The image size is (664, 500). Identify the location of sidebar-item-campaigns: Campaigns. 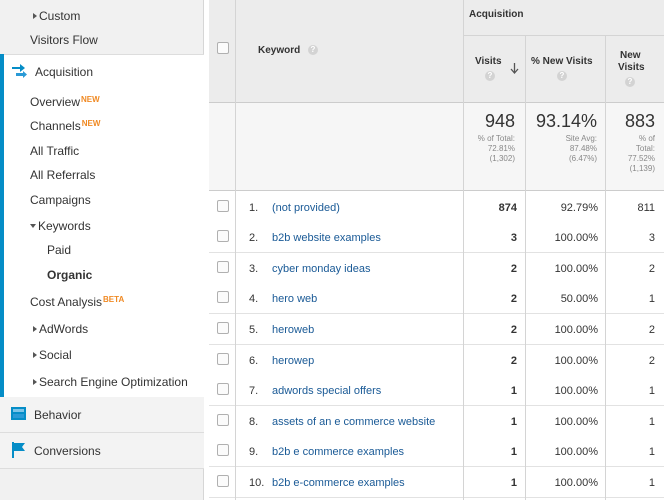
(102, 200).